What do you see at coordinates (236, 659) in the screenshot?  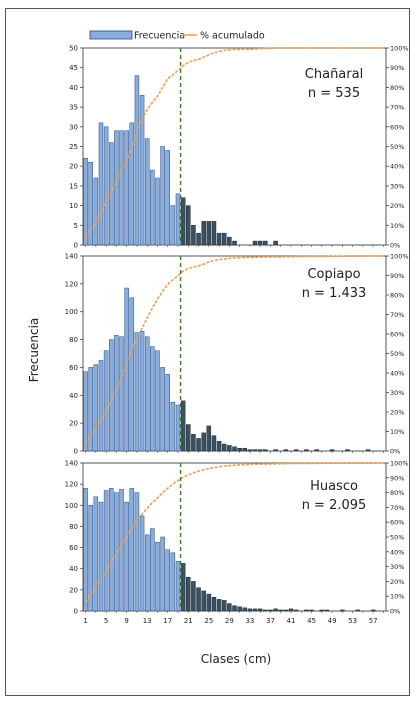 I see `x-axis-title: Clases (cm)` at bounding box center [236, 659].